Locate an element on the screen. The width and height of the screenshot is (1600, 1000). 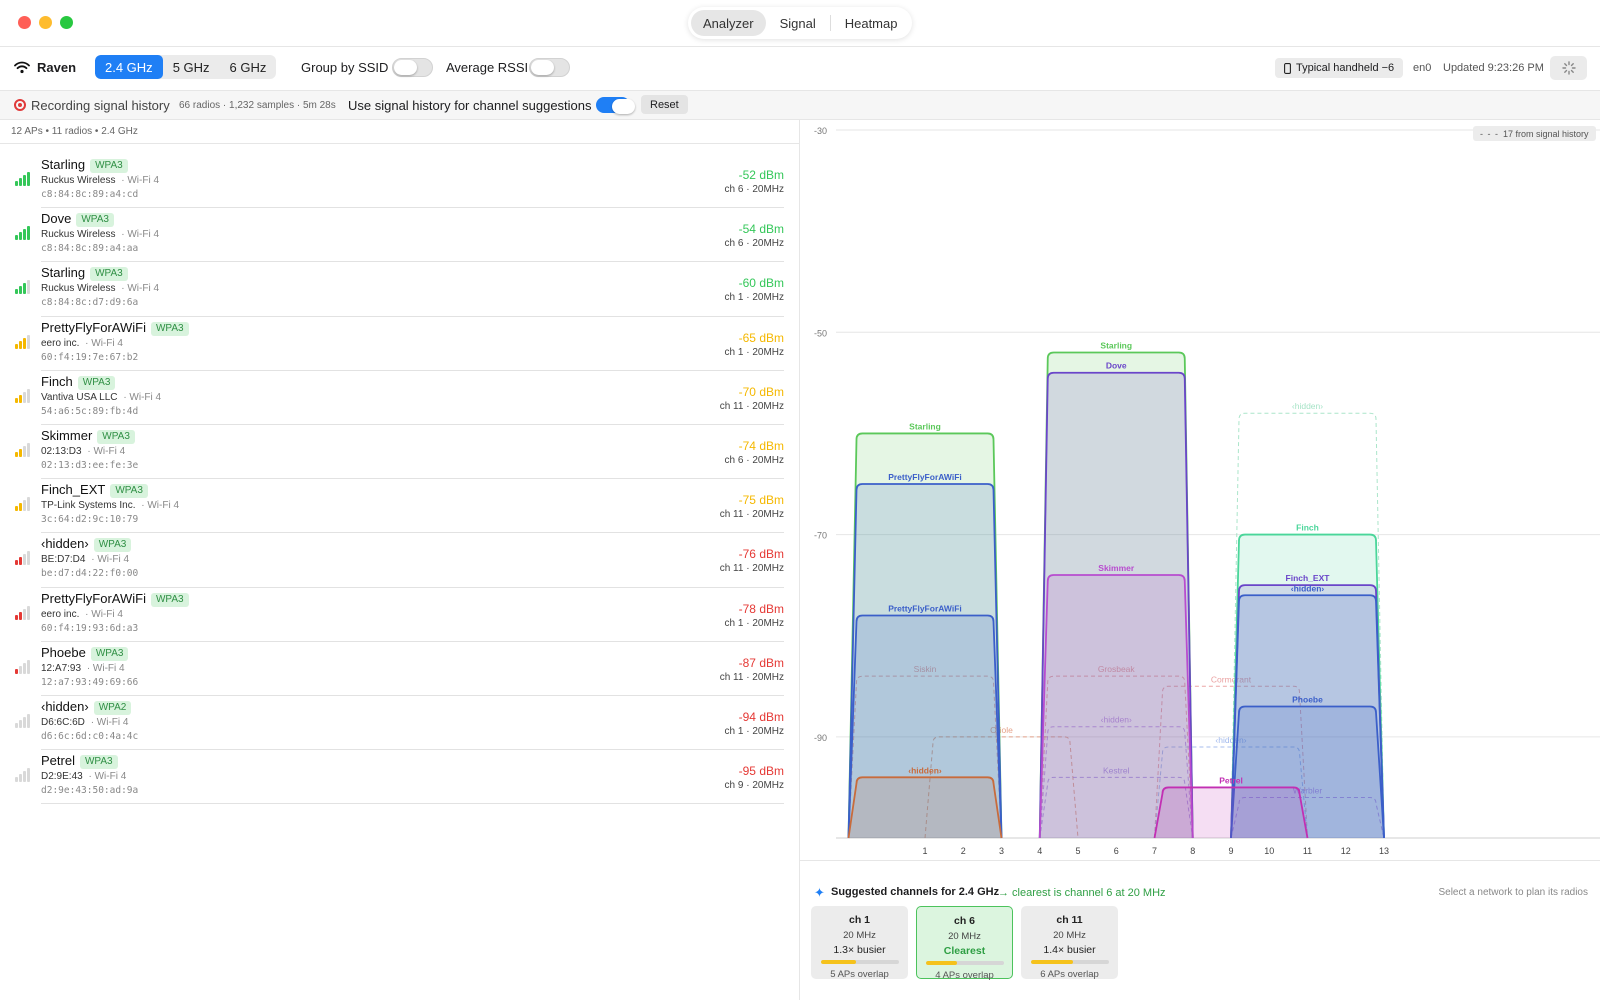
ap-bssid: c8:84:8c:d7:d9:6a is located at coordinates (90, 303).